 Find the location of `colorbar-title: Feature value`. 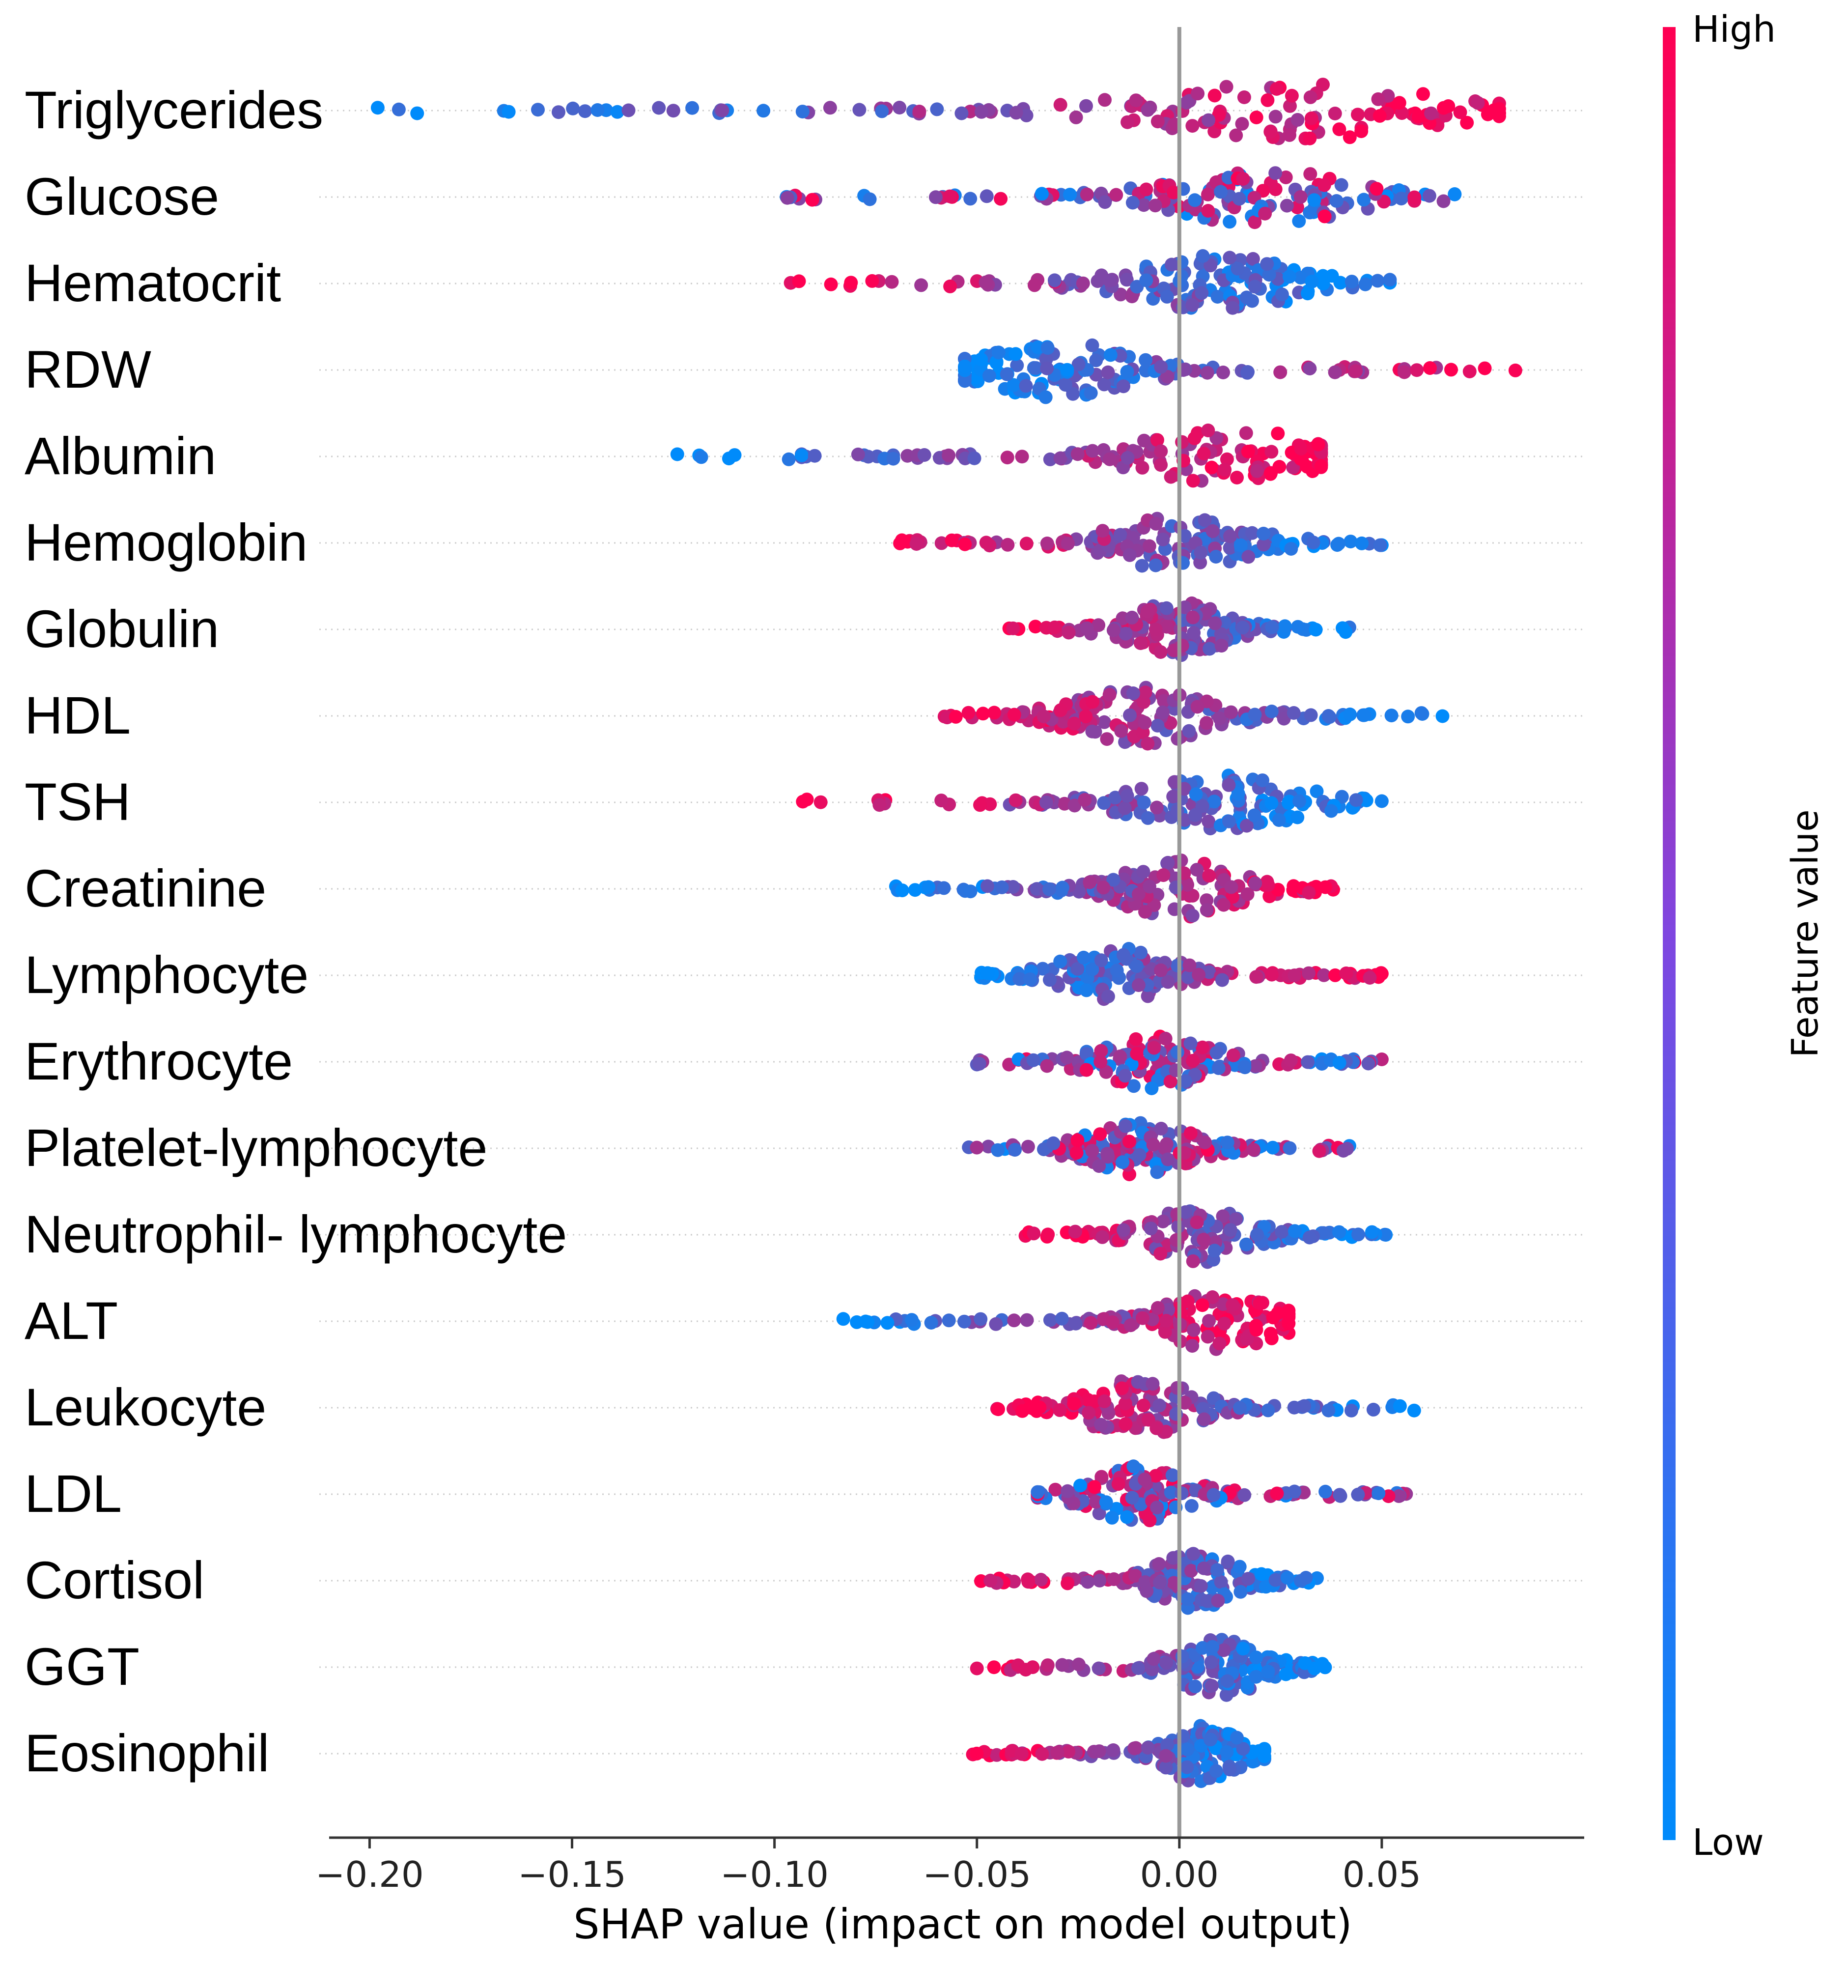

colorbar-title: Feature value is located at coordinates (1805, 933).